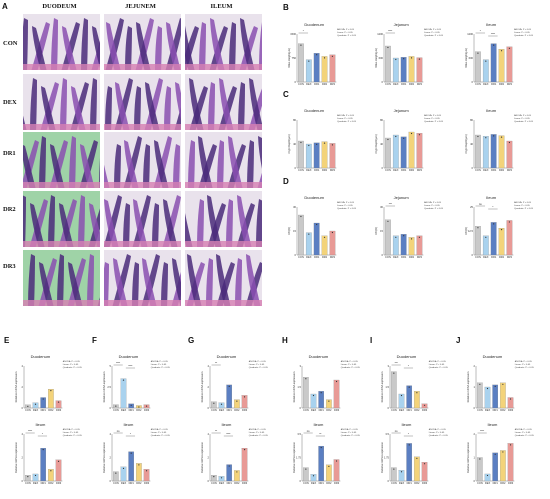 This screenshot has height=499, width=550. Describe the element at coordinates (306, 393) in the screenshot. I see `chart-h1-bar-con` at that location.